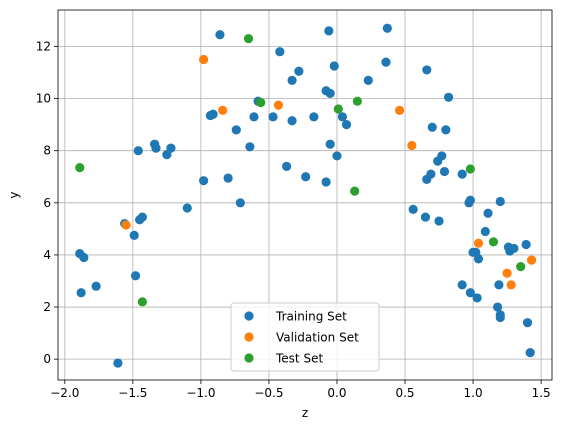 This screenshot has width=562, height=432. What do you see at coordinates (47, 203) in the screenshot?
I see `y-tick-label: 6` at bounding box center [47, 203].